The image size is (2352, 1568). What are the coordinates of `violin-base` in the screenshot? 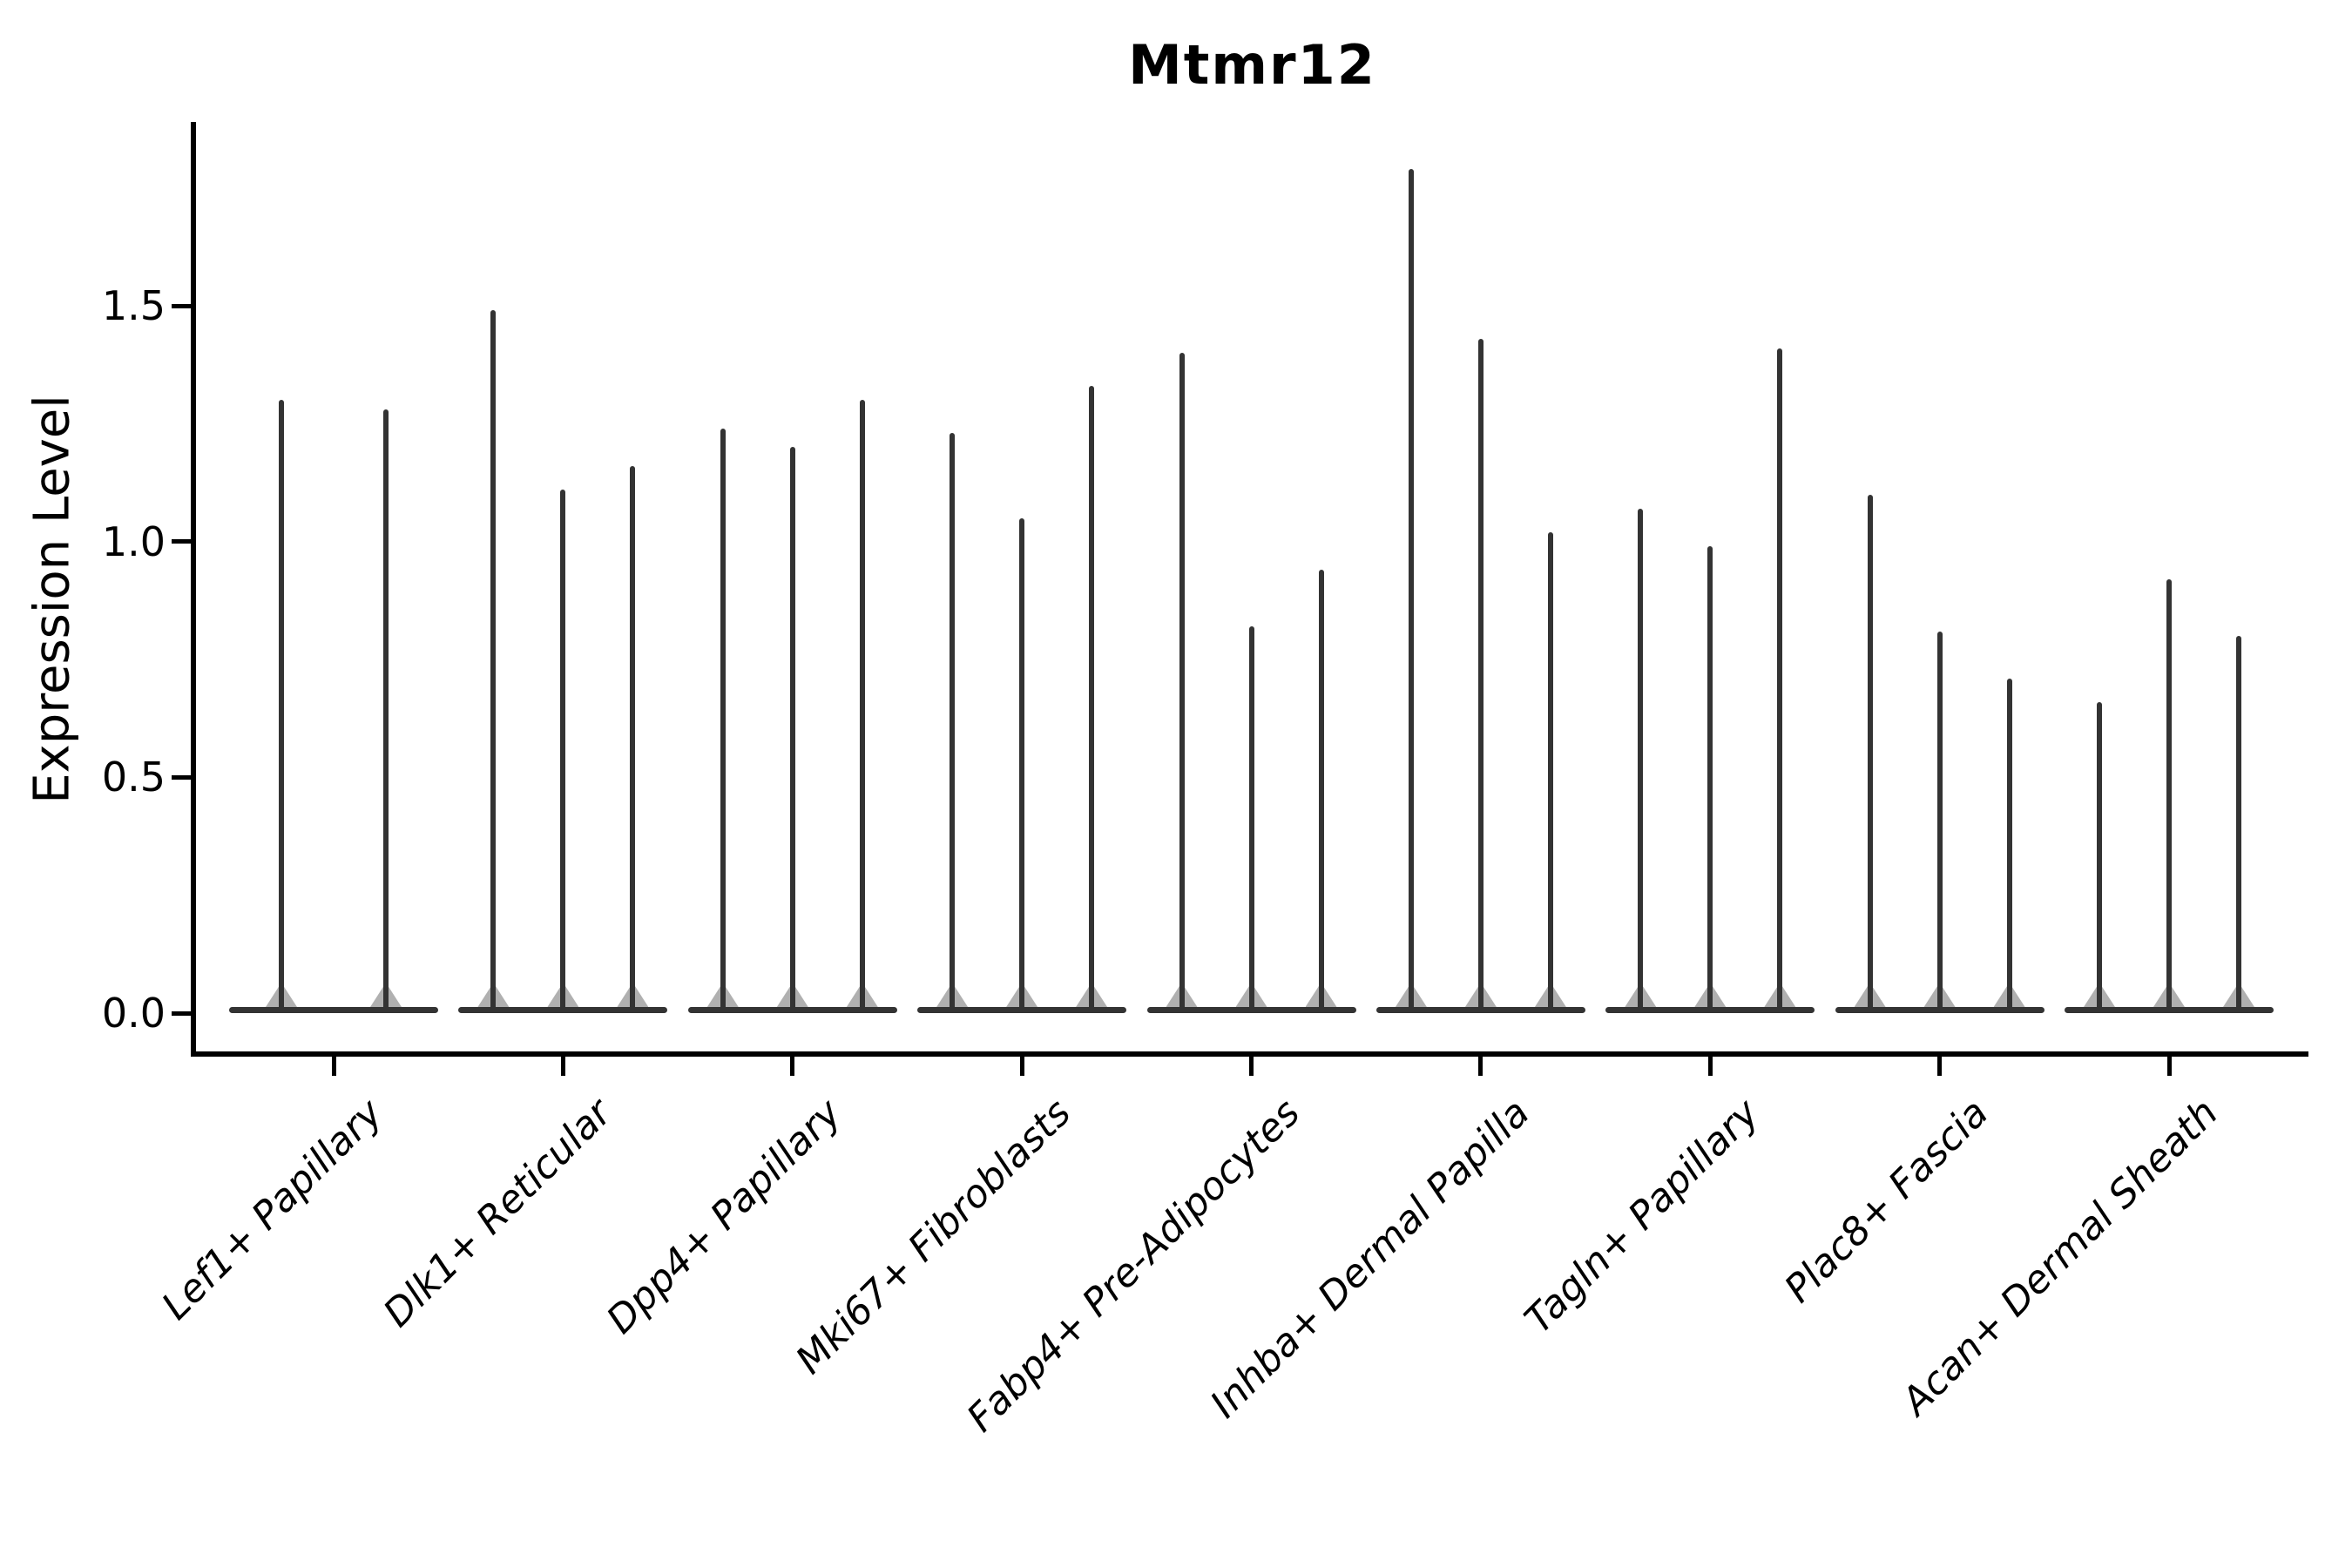 It's located at (334, 1010).